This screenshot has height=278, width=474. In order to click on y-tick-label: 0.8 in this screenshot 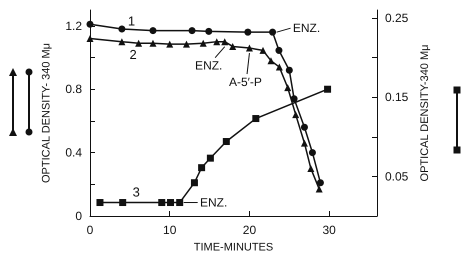, I will do `click(73, 89)`.